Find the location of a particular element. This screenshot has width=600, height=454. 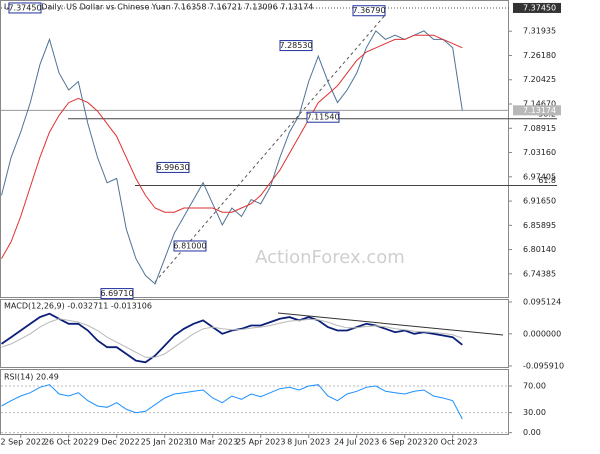

x-tick-label: 26 Oct 2022 is located at coordinates (68, 442).